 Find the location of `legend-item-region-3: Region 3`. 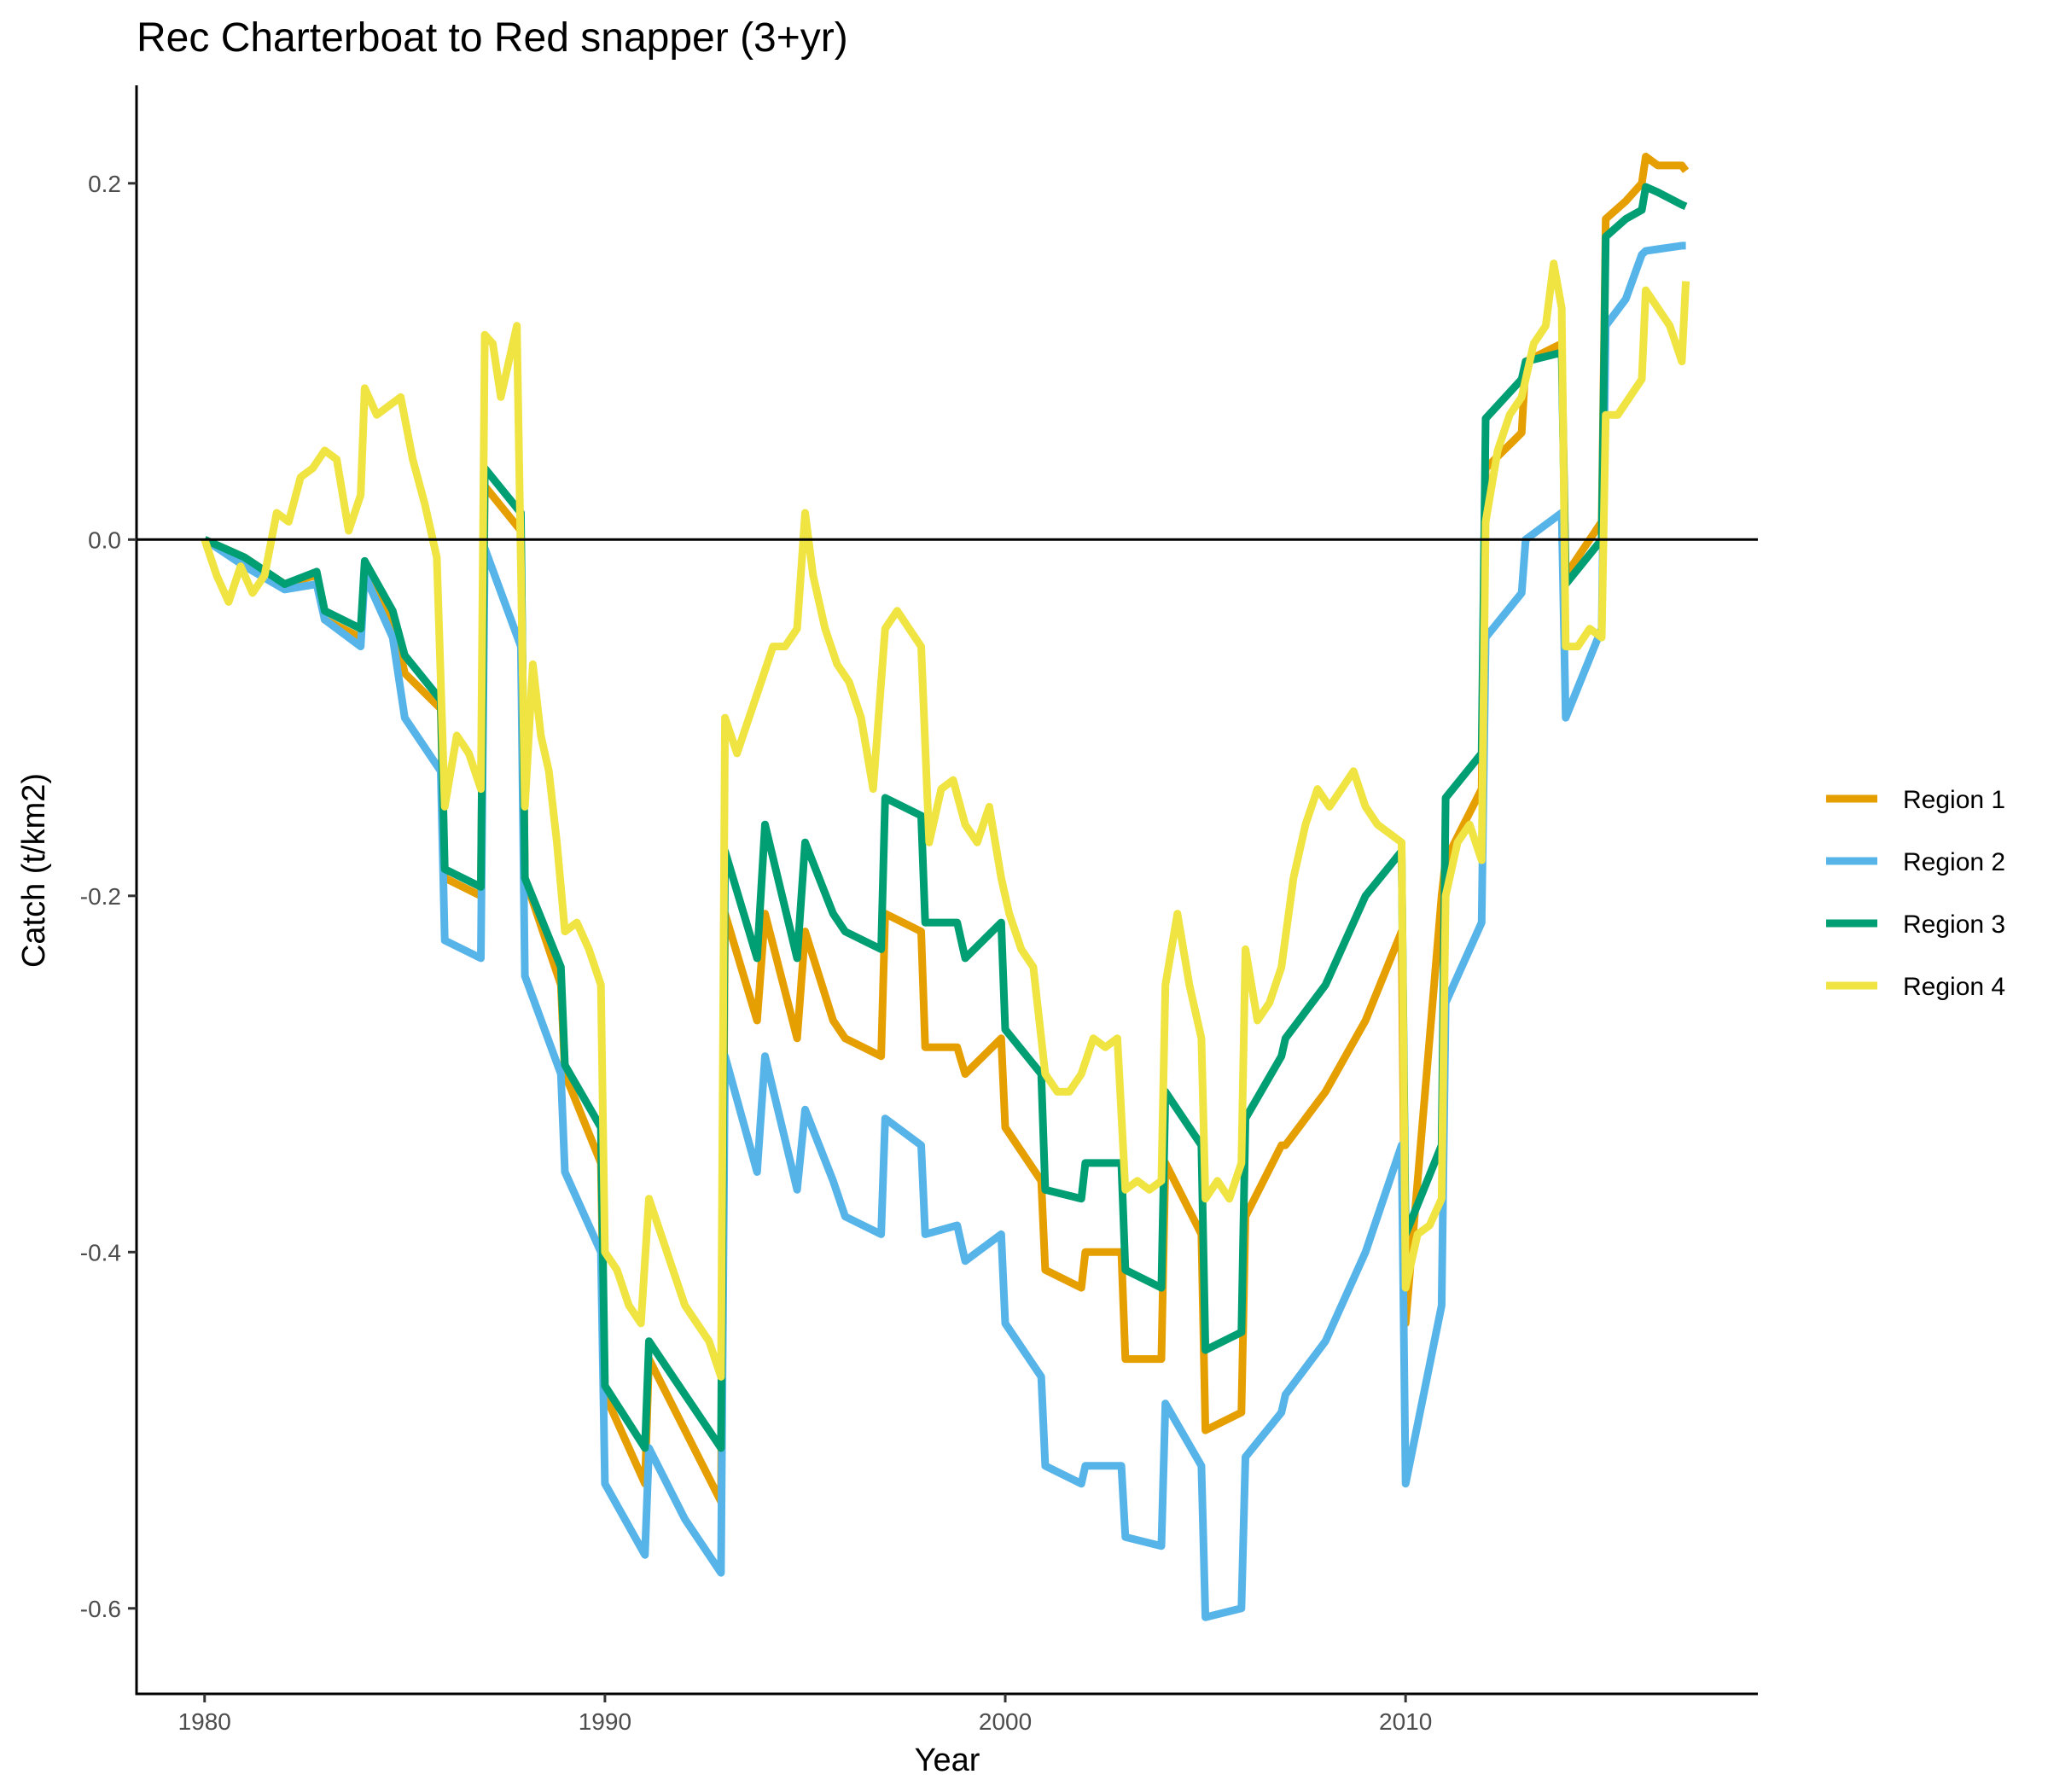

legend-item-region-3: Region 3 is located at coordinates (1916, 925).